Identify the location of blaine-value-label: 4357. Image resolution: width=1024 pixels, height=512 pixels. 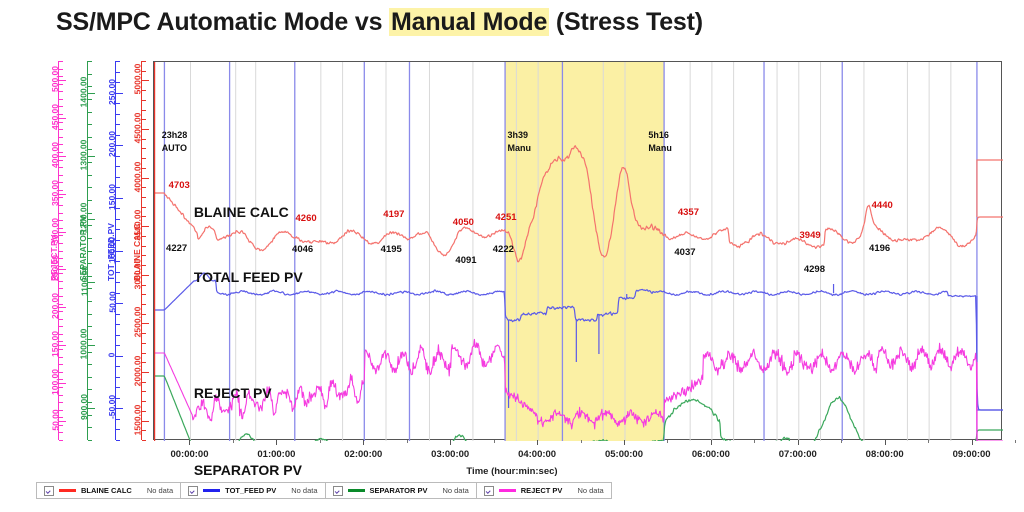
(688, 212).